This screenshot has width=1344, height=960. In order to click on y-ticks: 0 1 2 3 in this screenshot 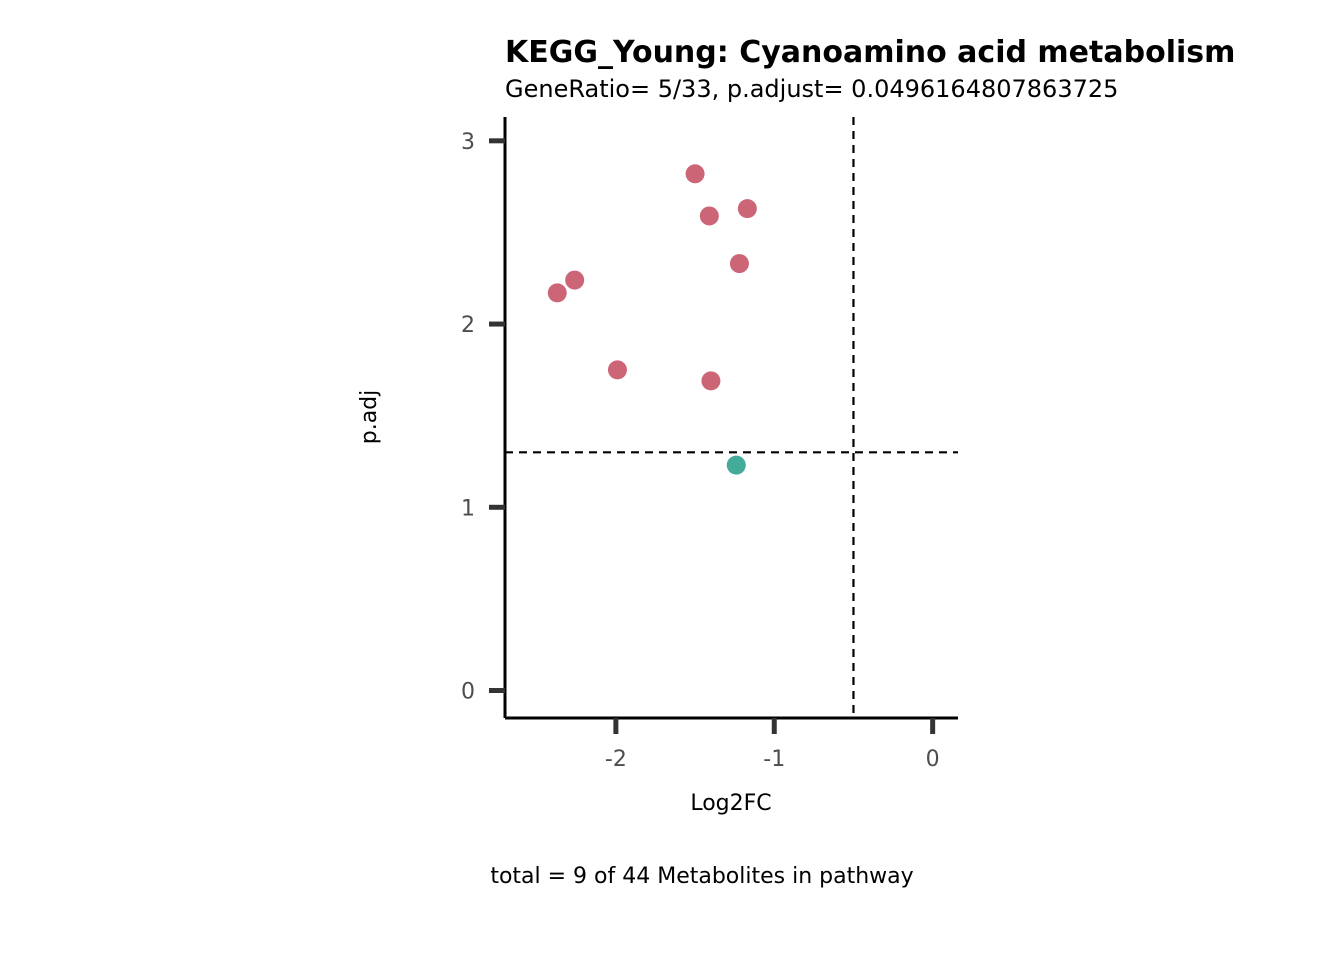, I will do `click(483, 417)`.